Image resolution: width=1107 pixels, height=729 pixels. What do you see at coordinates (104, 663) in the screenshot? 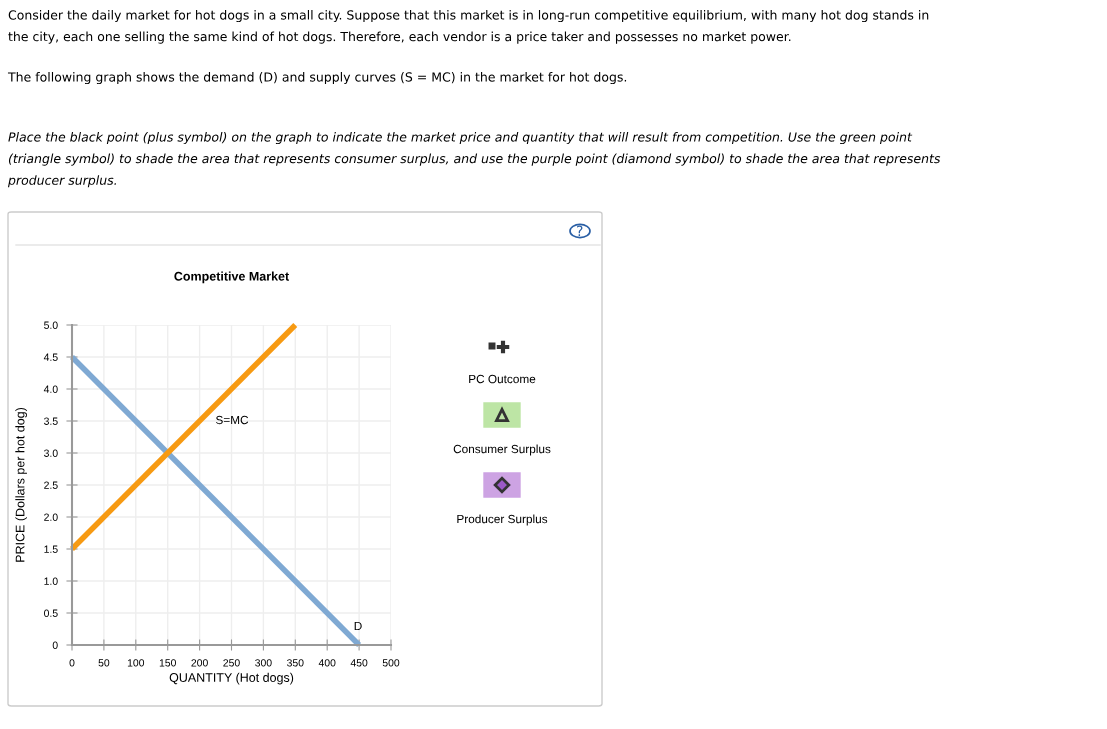
I see `x-tick-label: 50` at bounding box center [104, 663].